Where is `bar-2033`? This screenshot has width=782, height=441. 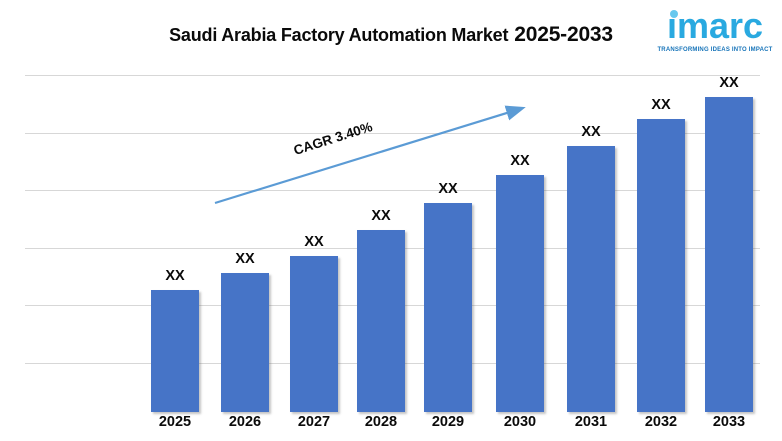 bar-2033 is located at coordinates (729, 254).